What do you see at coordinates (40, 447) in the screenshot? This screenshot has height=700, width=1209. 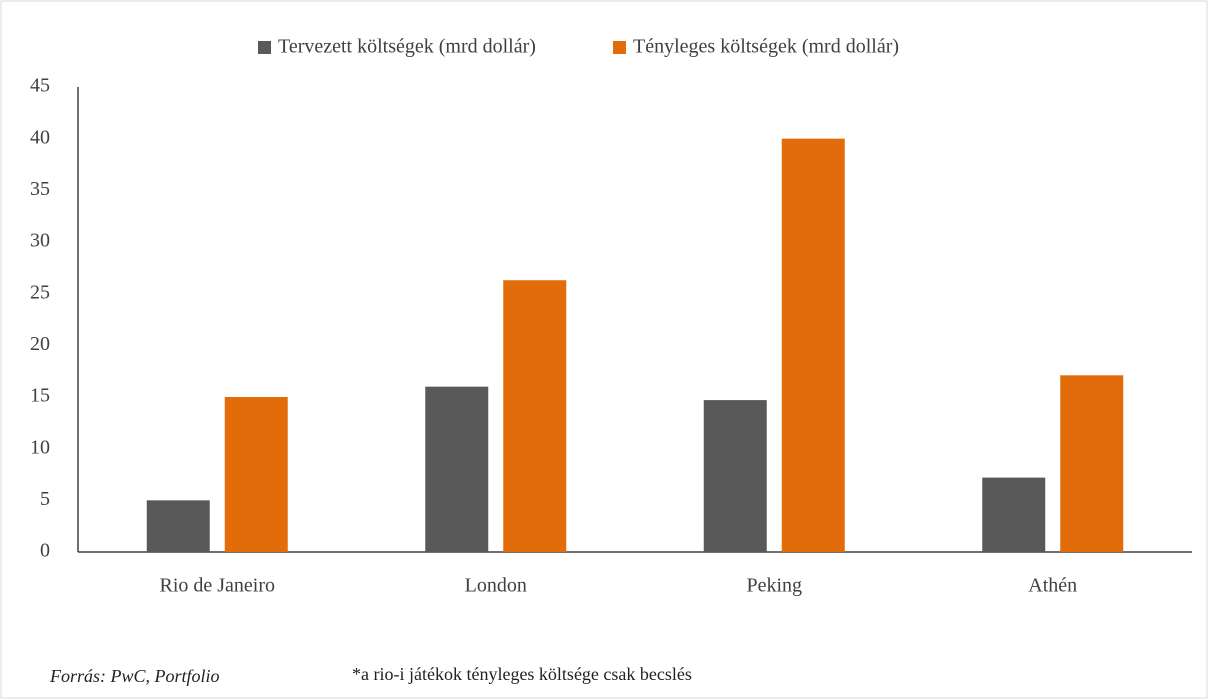 I see `y-tick-label: 10` at bounding box center [40, 447].